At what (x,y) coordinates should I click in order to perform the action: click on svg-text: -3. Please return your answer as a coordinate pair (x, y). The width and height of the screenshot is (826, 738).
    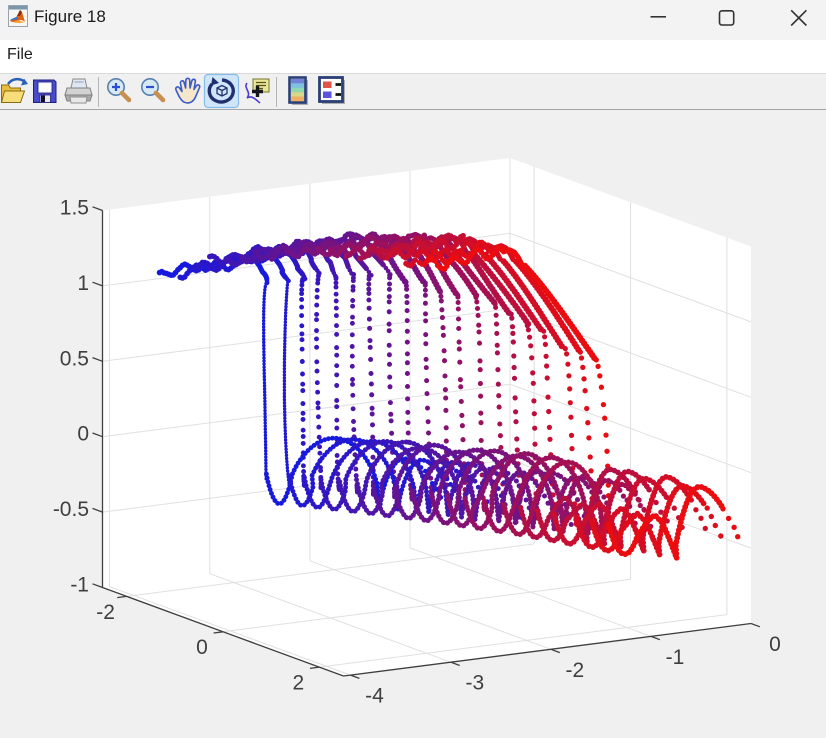
    Looking at the image, I should click on (474, 683).